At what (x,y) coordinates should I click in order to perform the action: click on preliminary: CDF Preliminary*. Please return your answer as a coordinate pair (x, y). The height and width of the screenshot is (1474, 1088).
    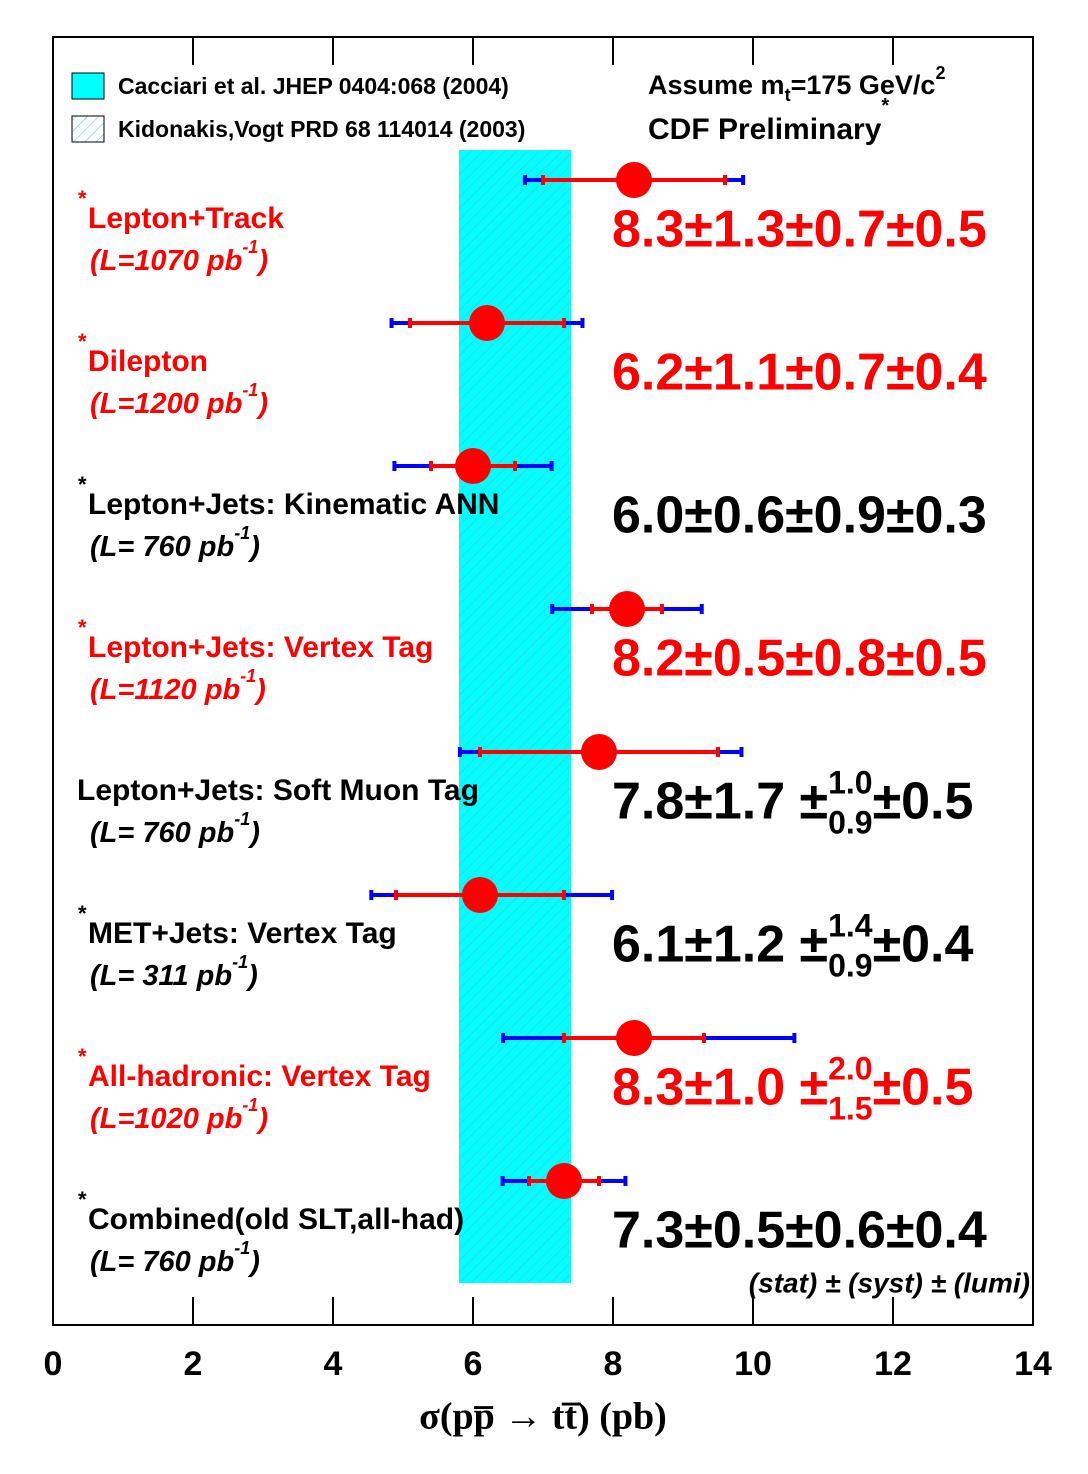
    Looking at the image, I should click on (768, 120).